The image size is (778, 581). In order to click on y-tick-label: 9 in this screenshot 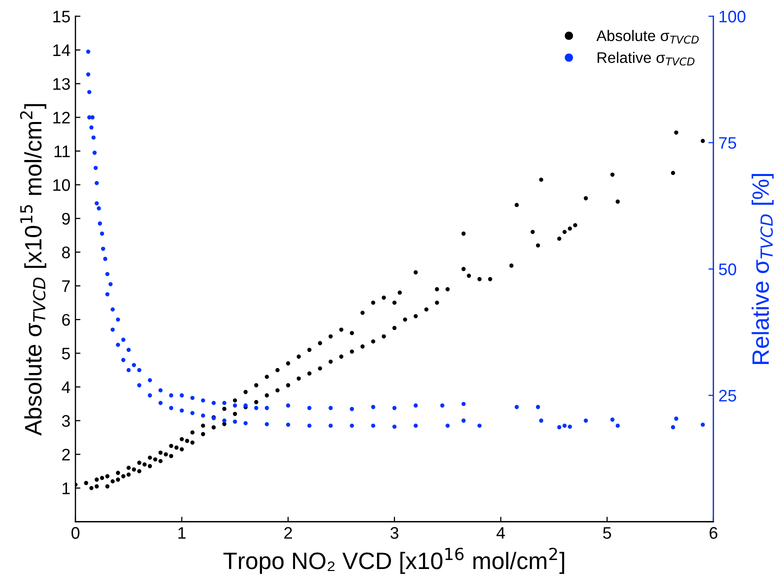, I will do `click(66, 218)`.